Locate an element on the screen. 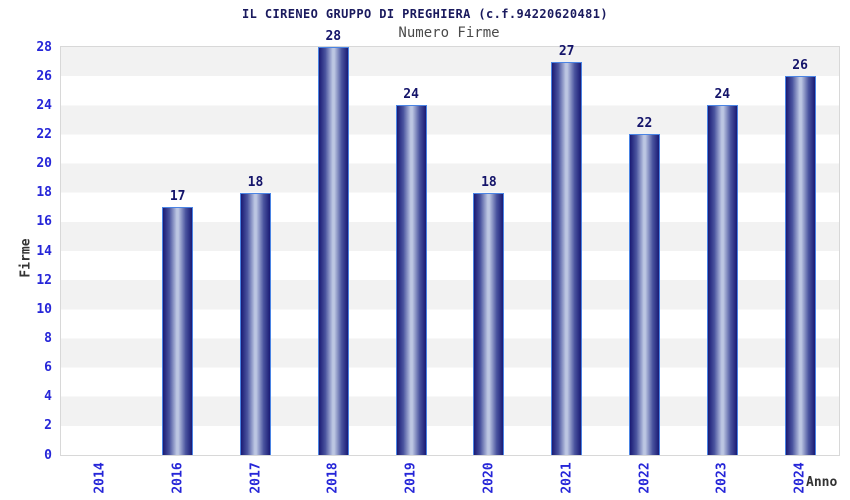 The height and width of the screenshot is (500, 850). y-tick-label: 8 is located at coordinates (48, 338).